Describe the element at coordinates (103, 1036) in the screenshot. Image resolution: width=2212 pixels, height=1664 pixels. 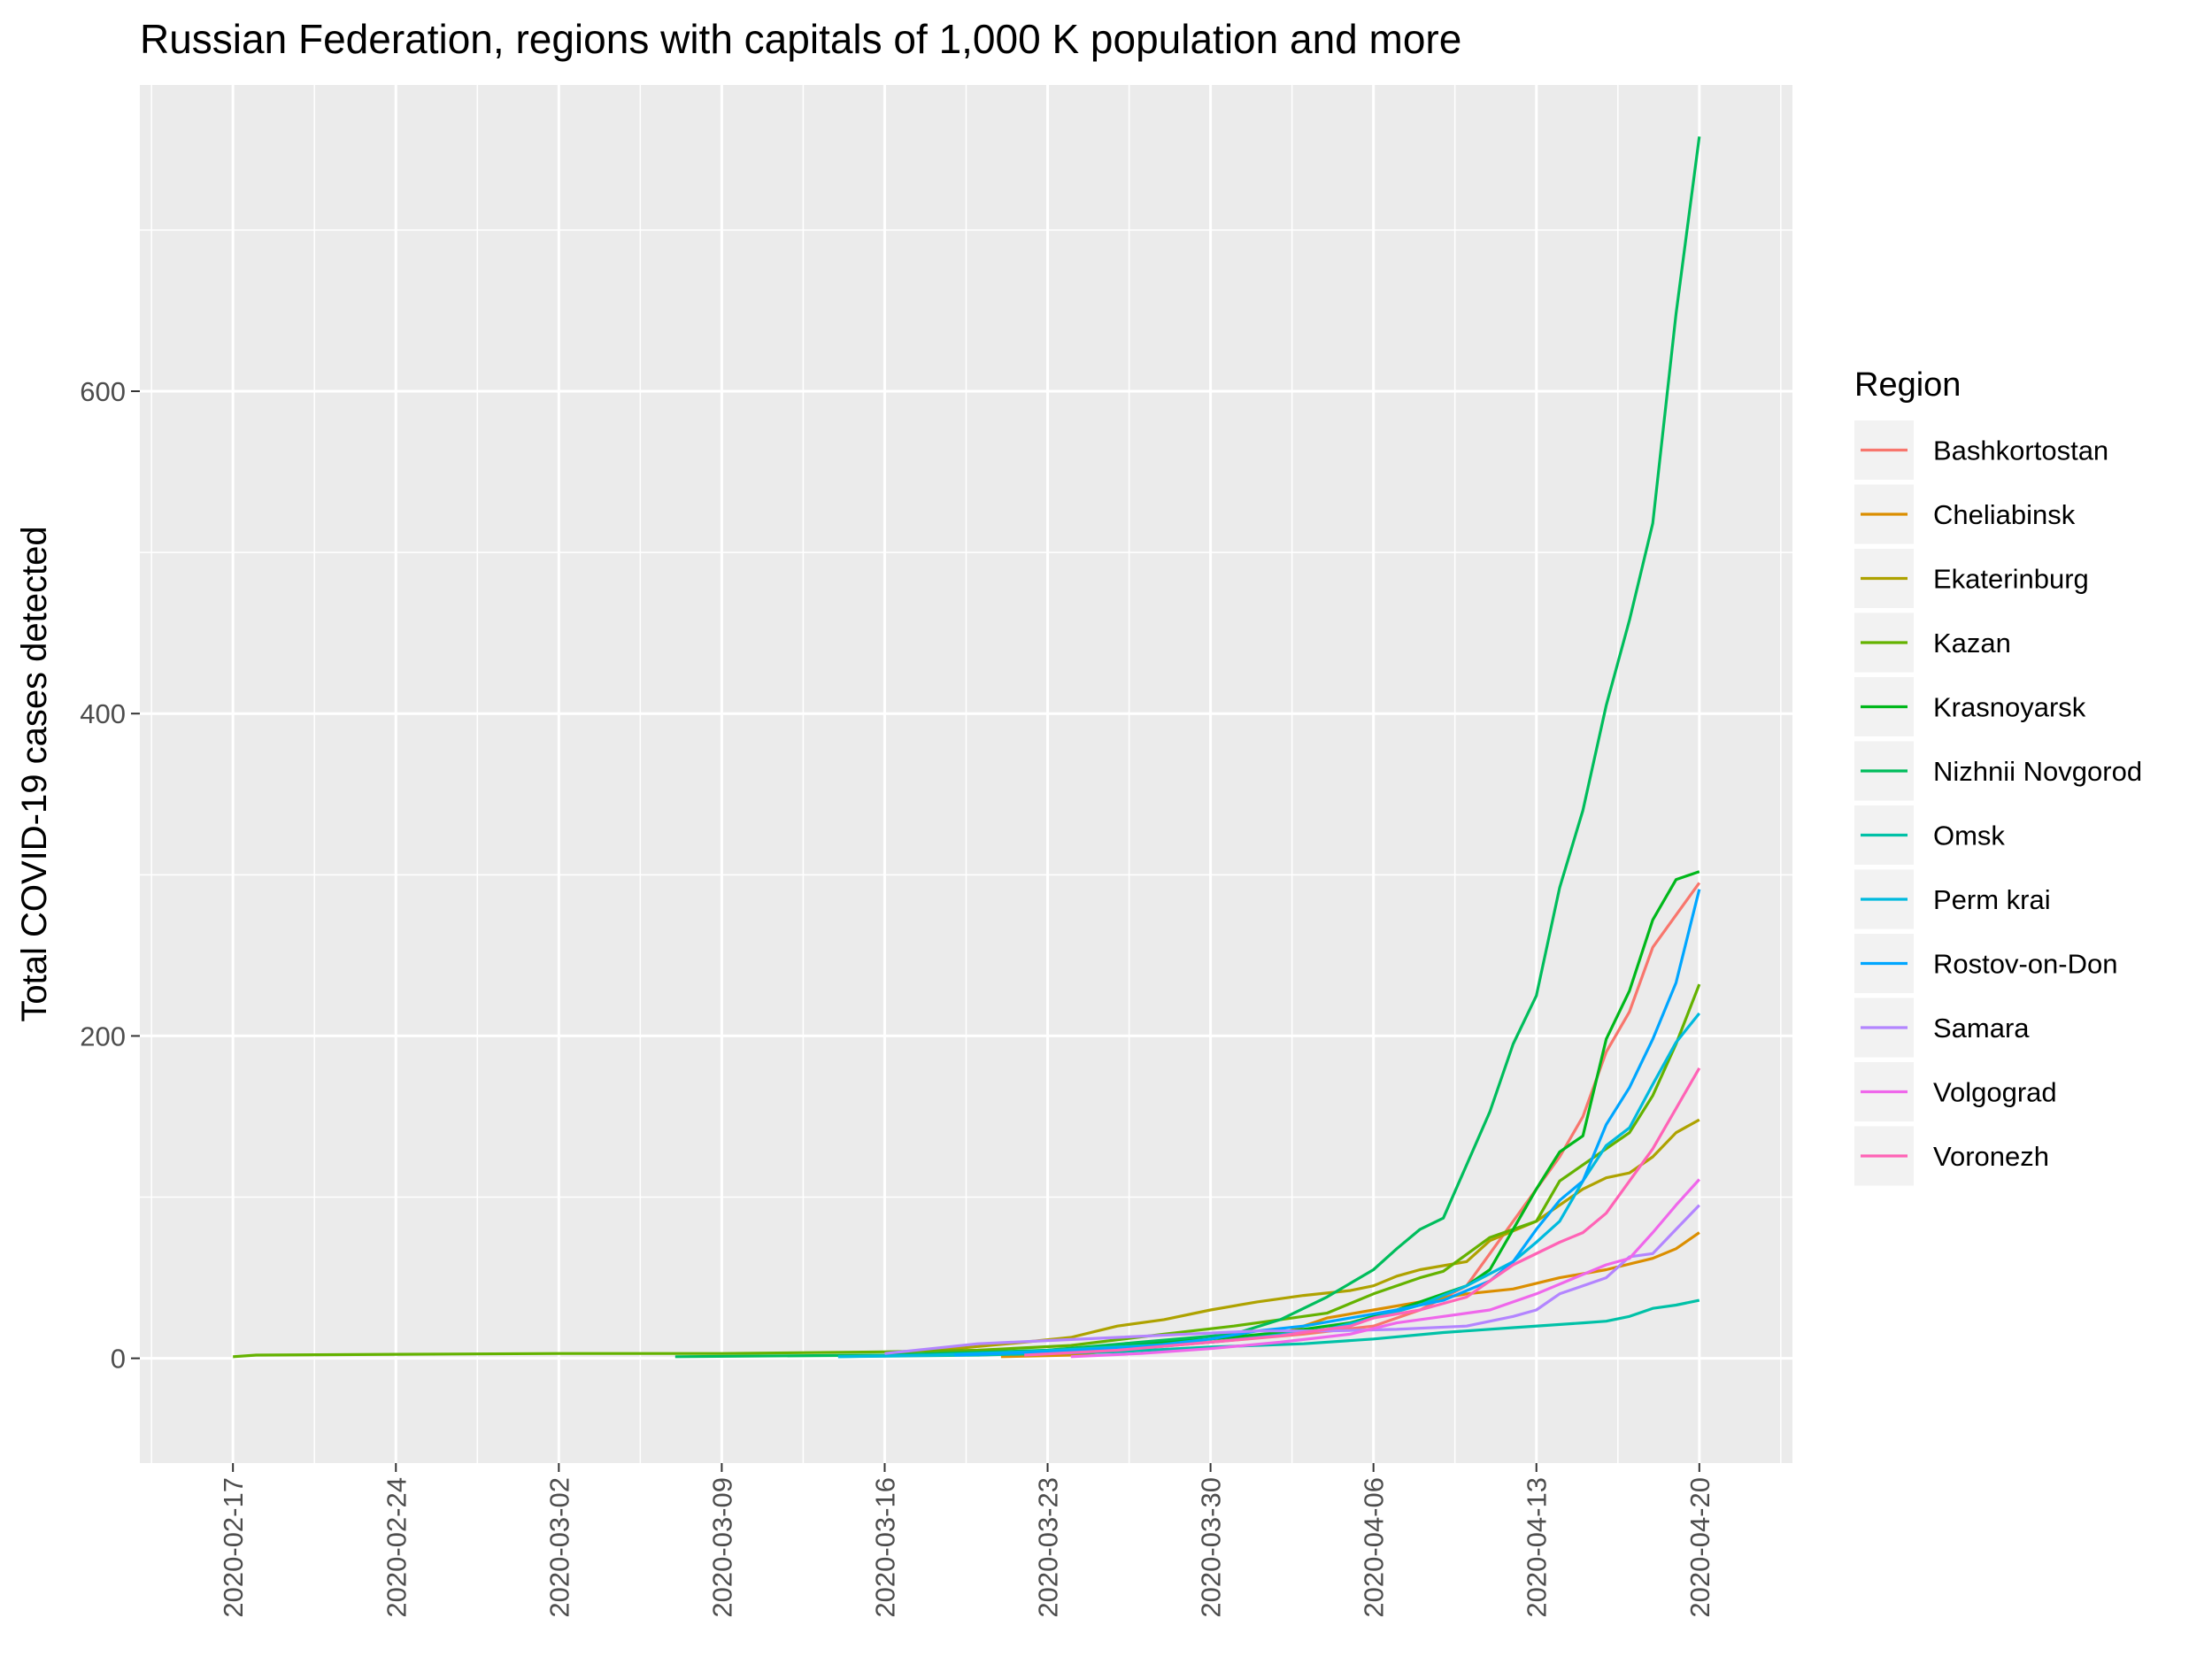
I see `y-tick-label: 200` at that location.